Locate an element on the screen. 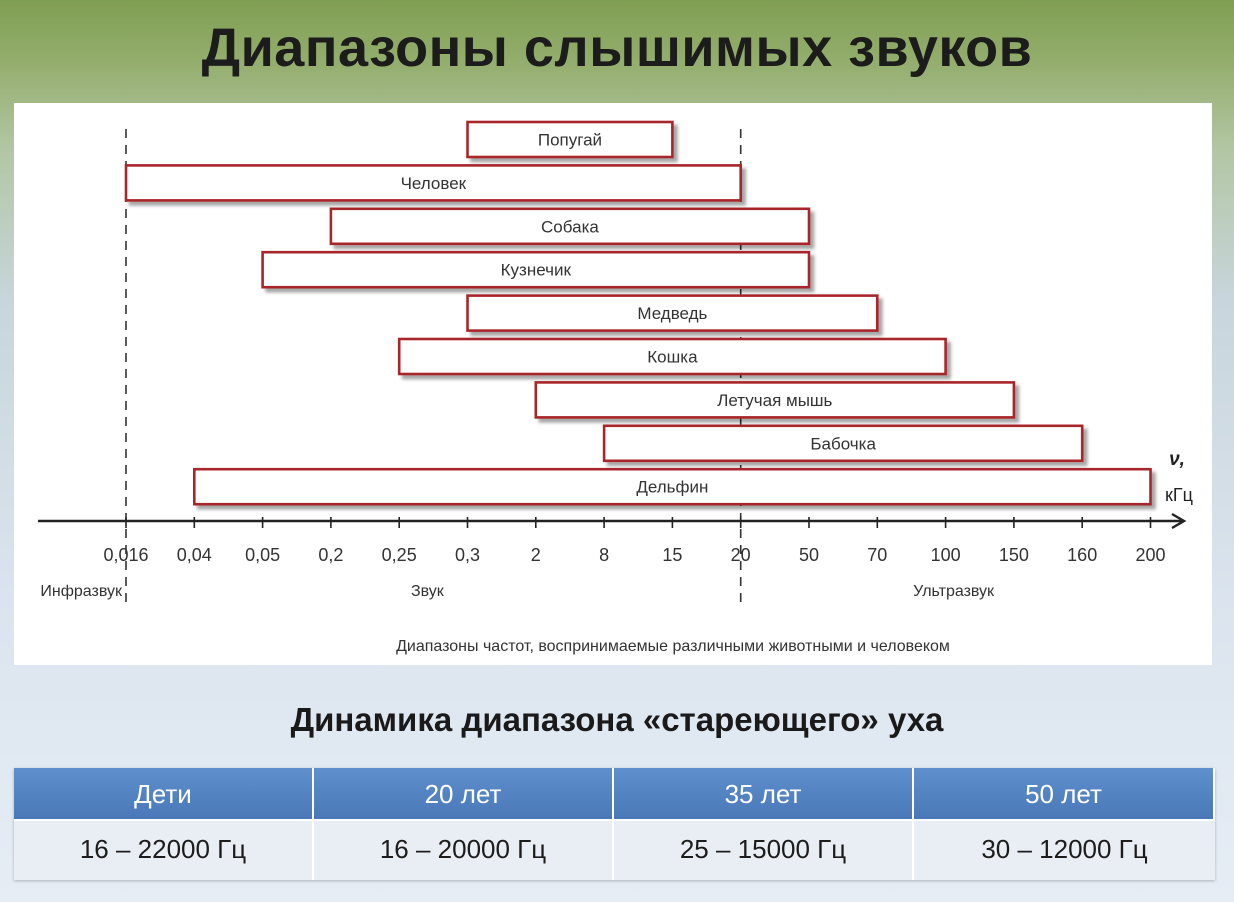 The width and height of the screenshot is (1234, 902). x-tick-label: 70 is located at coordinates (877, 555).